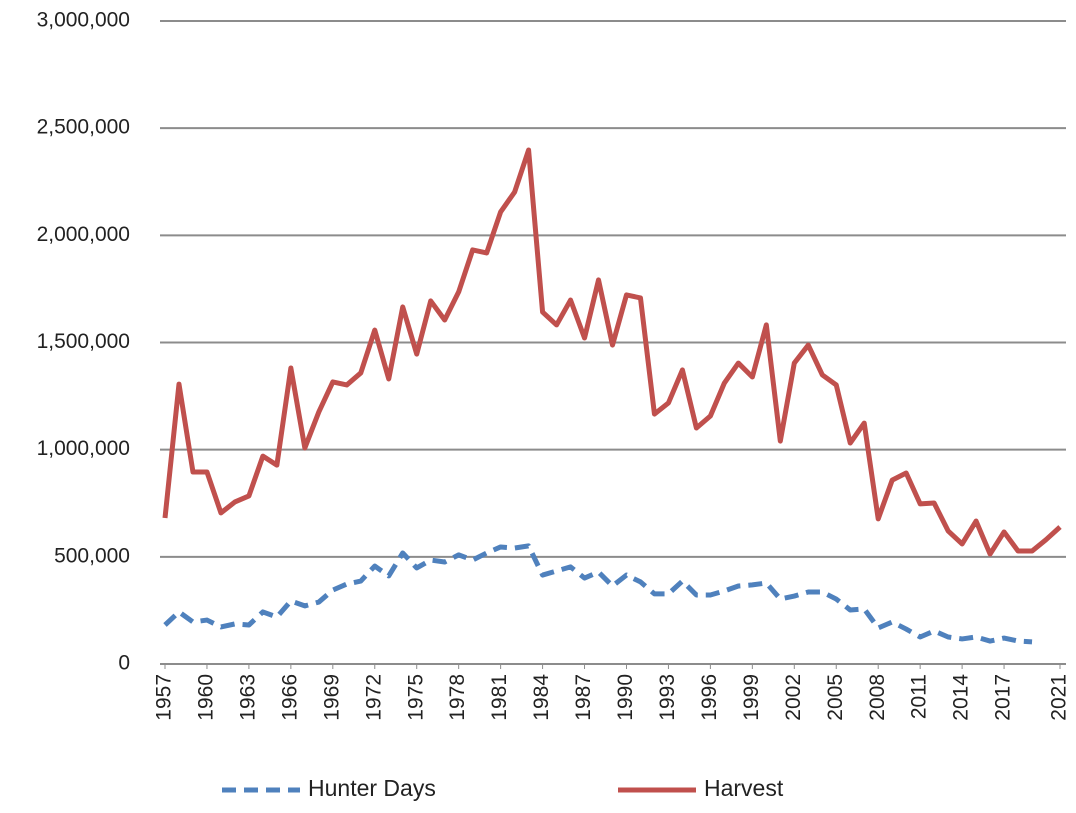  What do you see at coordinates (83, 341) in the screenshot?
I see `y-tick-label: 1,500,000` at bounding box center [83, 341].